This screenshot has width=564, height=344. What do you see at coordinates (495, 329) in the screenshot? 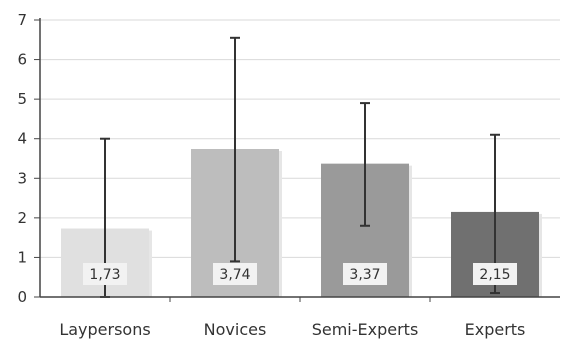
I see `x-category-label: Experts` at bounding box center [495, 329].